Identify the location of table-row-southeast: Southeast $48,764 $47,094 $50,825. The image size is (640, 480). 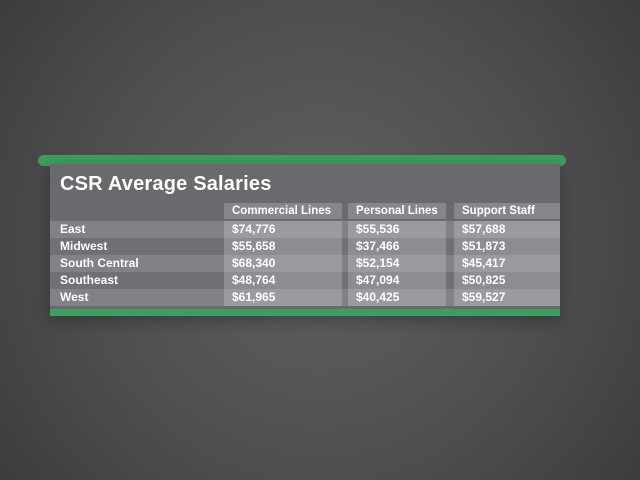
(305, 280).